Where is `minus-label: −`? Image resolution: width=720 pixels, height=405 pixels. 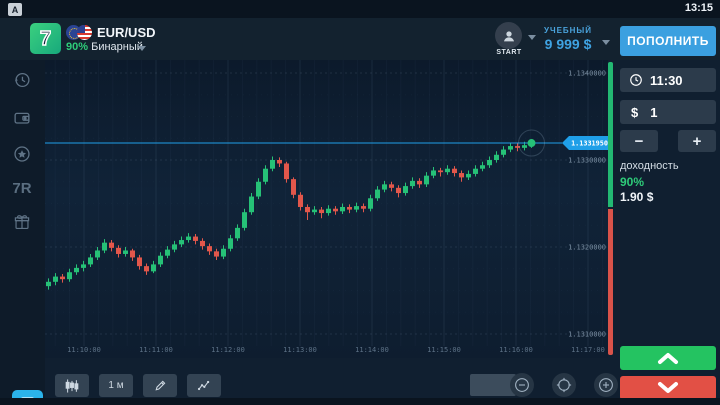 minus-label: − is located at coordinates (639, 141).